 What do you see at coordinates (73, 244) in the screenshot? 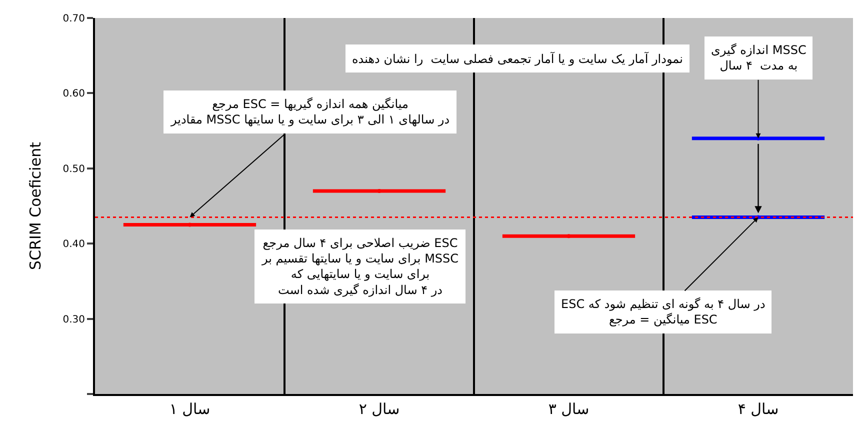
I see `y-tick-label: 0.40` at bounding box center [73, 244].